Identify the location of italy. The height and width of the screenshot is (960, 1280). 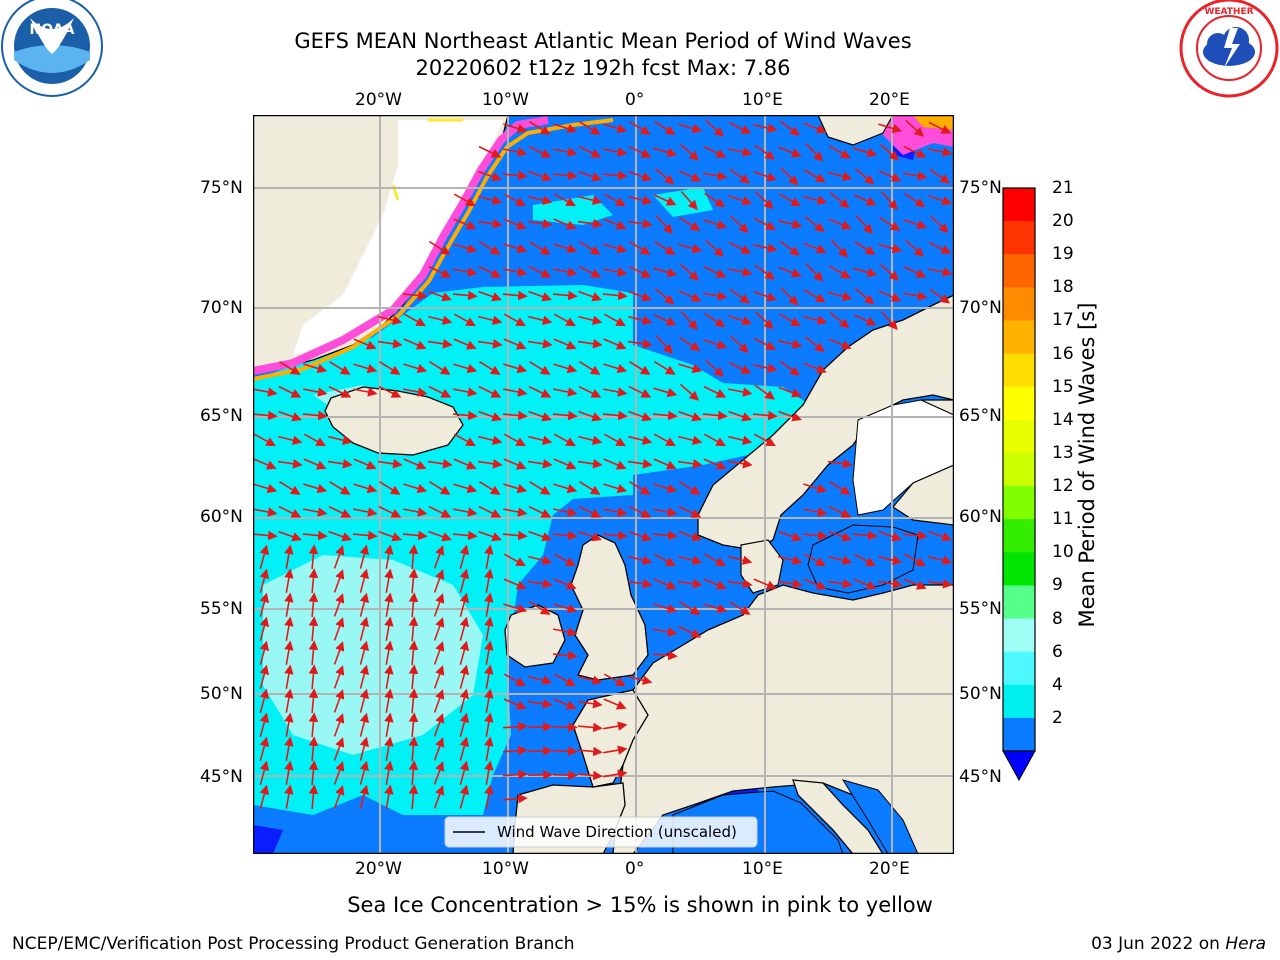
(838, 816).